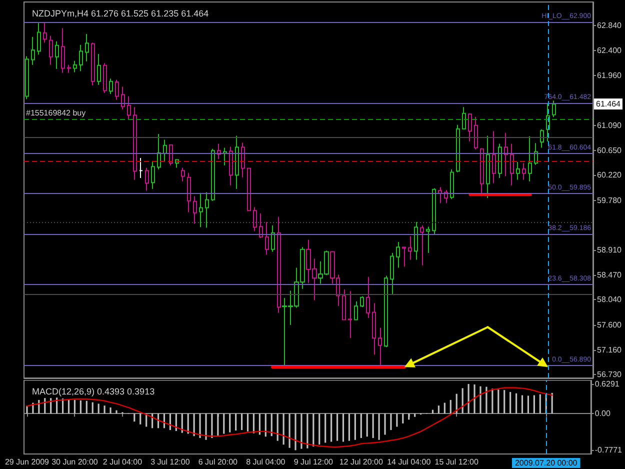  Describe the element at coordinates (93, 391) in the screenshot. I see `text: MACD(12,26,9) 0.4393 0.3913` at that location.